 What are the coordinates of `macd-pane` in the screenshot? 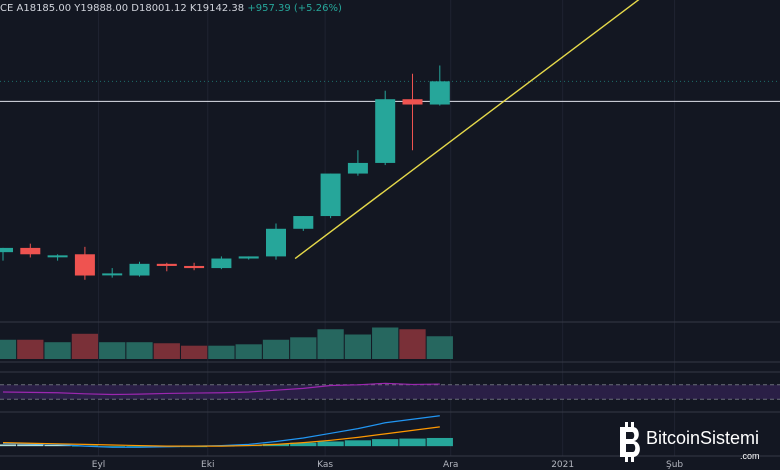 It's located at (226, 431).